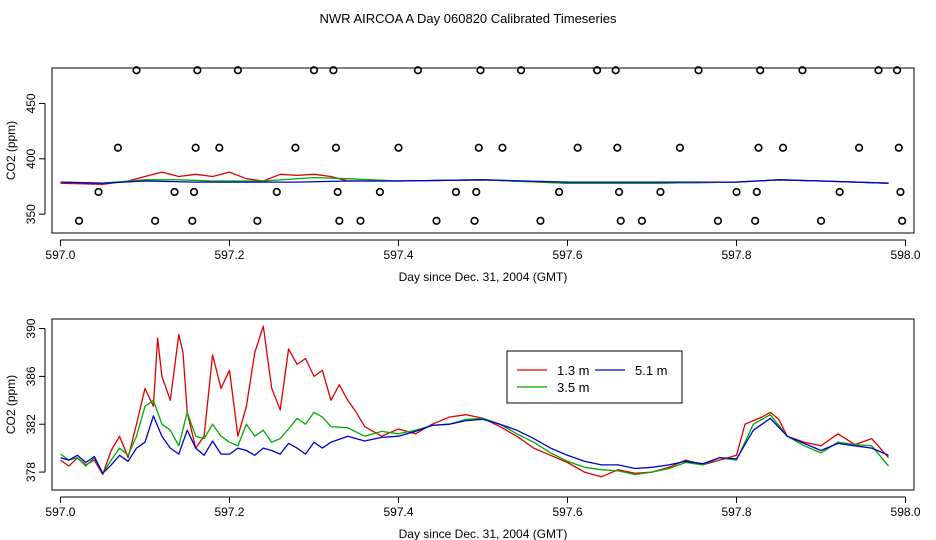 This screenshot has height=540, width=936. Describe the element at coordinates (31, 328) in the screenshot. I see `y-tick-label: 390` at that location.